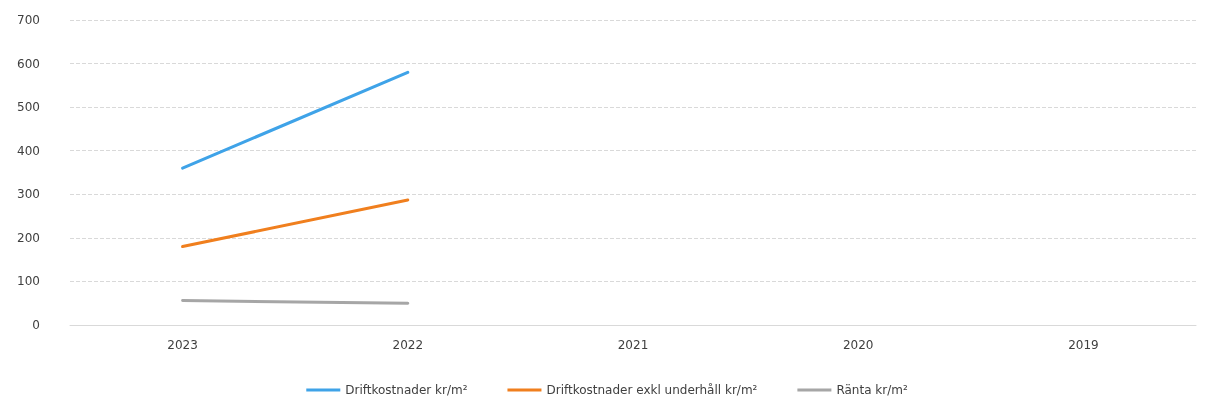 The height and width of the screenshot is (405, 1214). I want to click on y-tick-label: 600, so click(28, 63).